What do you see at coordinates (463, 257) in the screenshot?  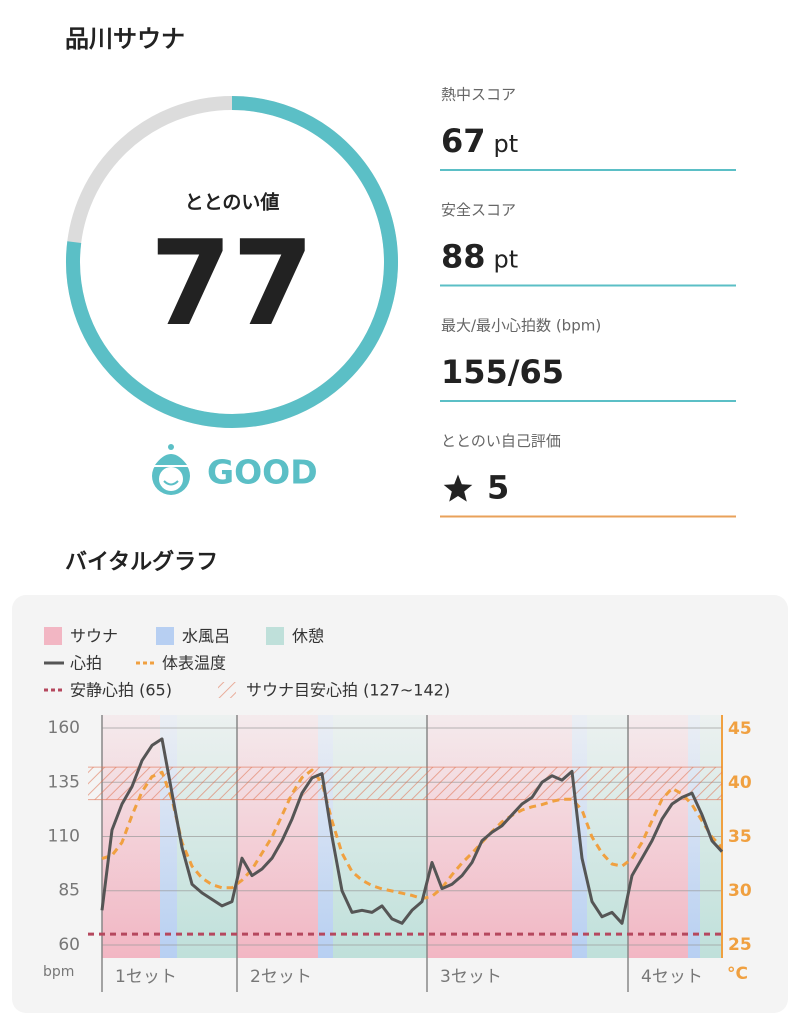 I see `metric-value: 88` at bounding box center [463, 257].